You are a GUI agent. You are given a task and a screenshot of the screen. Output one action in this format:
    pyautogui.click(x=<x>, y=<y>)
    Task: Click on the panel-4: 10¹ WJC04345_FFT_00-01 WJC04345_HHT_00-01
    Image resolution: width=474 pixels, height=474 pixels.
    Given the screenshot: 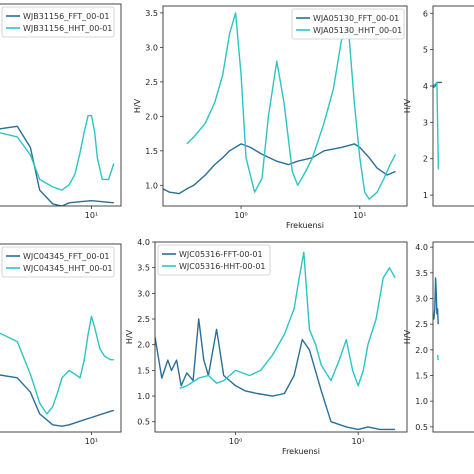 What is the action you would take?
    pyautogui.click(x=61, y=344)
    